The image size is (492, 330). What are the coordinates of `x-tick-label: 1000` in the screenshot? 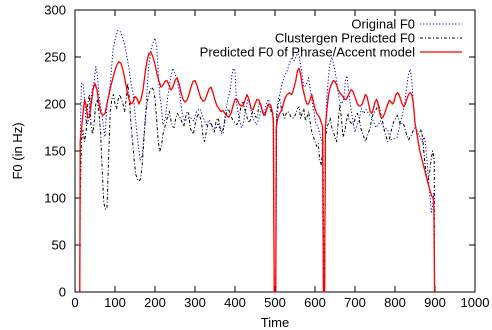 It's located at (475, 302).